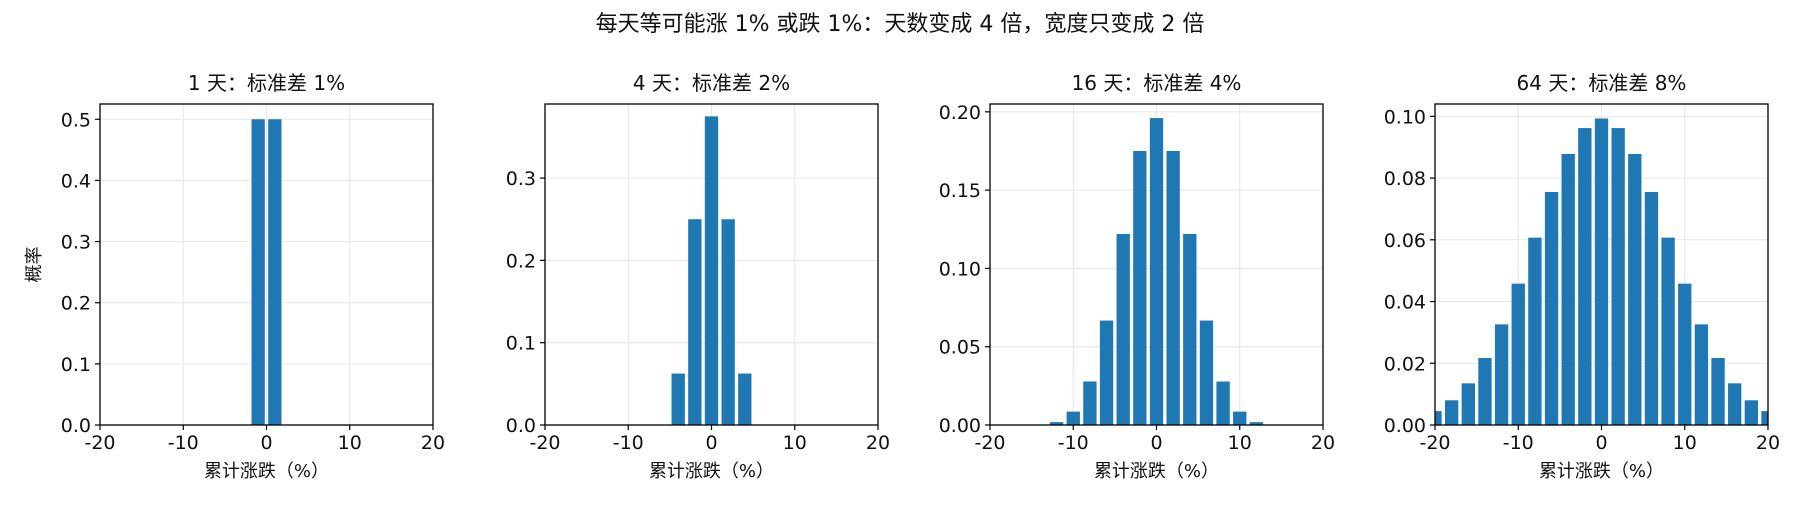 The image size is (1800, 510). I want to click on panel-3-xtick-label-1: -10, so click(1073, 443).